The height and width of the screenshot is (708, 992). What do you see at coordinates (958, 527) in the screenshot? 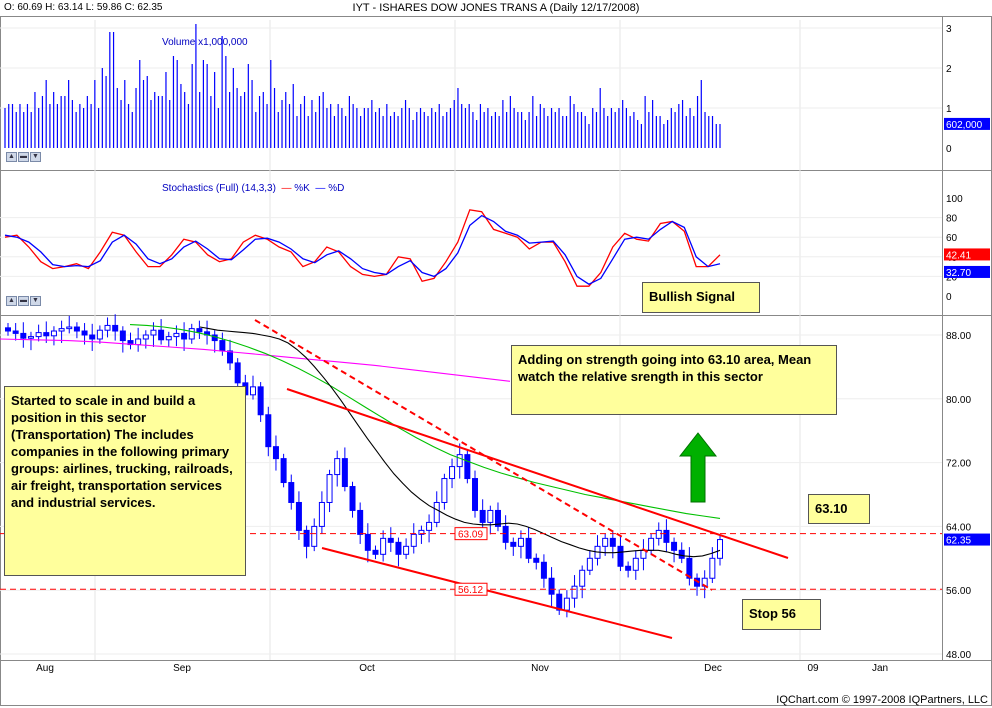
I see `price-tick-label: 64.00` at bounding box center [958, 527].